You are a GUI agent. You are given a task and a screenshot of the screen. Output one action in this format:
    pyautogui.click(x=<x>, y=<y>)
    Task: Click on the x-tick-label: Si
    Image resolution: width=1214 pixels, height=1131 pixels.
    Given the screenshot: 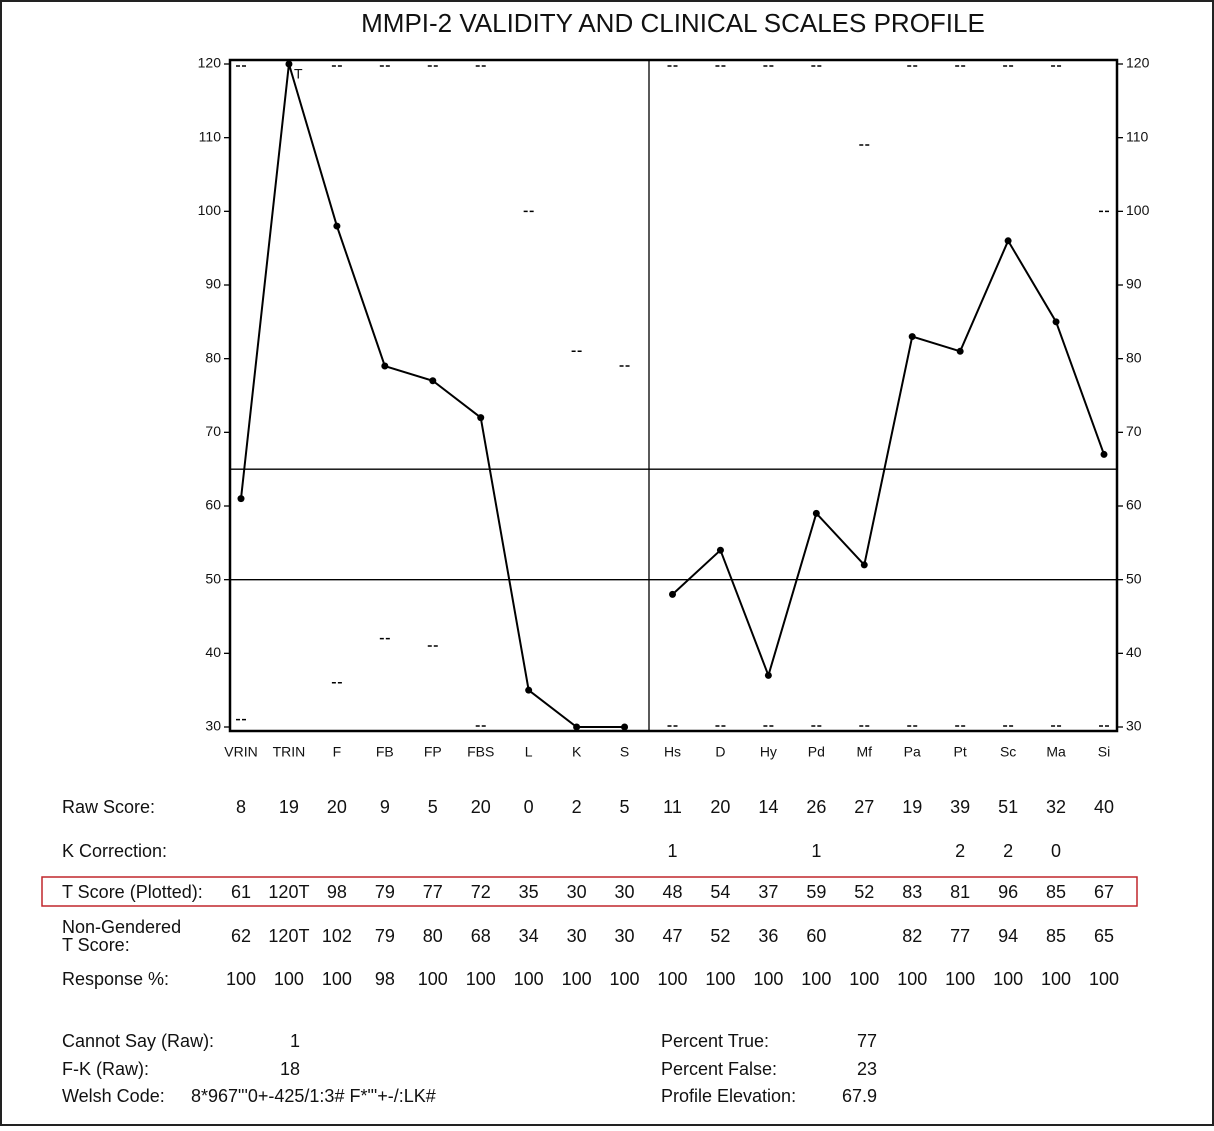 What is the action you would take?
    pyautogui.click(x=1104, y=752)
    